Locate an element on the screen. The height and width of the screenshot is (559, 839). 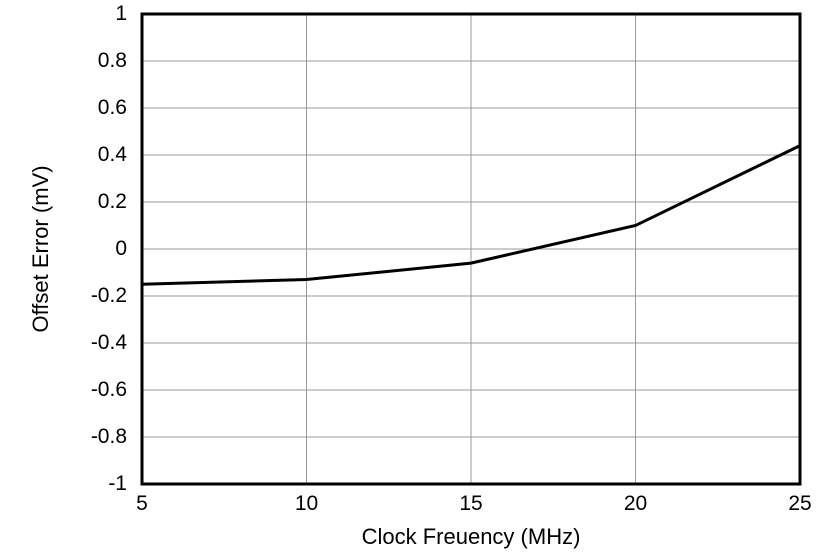
y-tick-label: -1 is located at coordinates (117, 483).